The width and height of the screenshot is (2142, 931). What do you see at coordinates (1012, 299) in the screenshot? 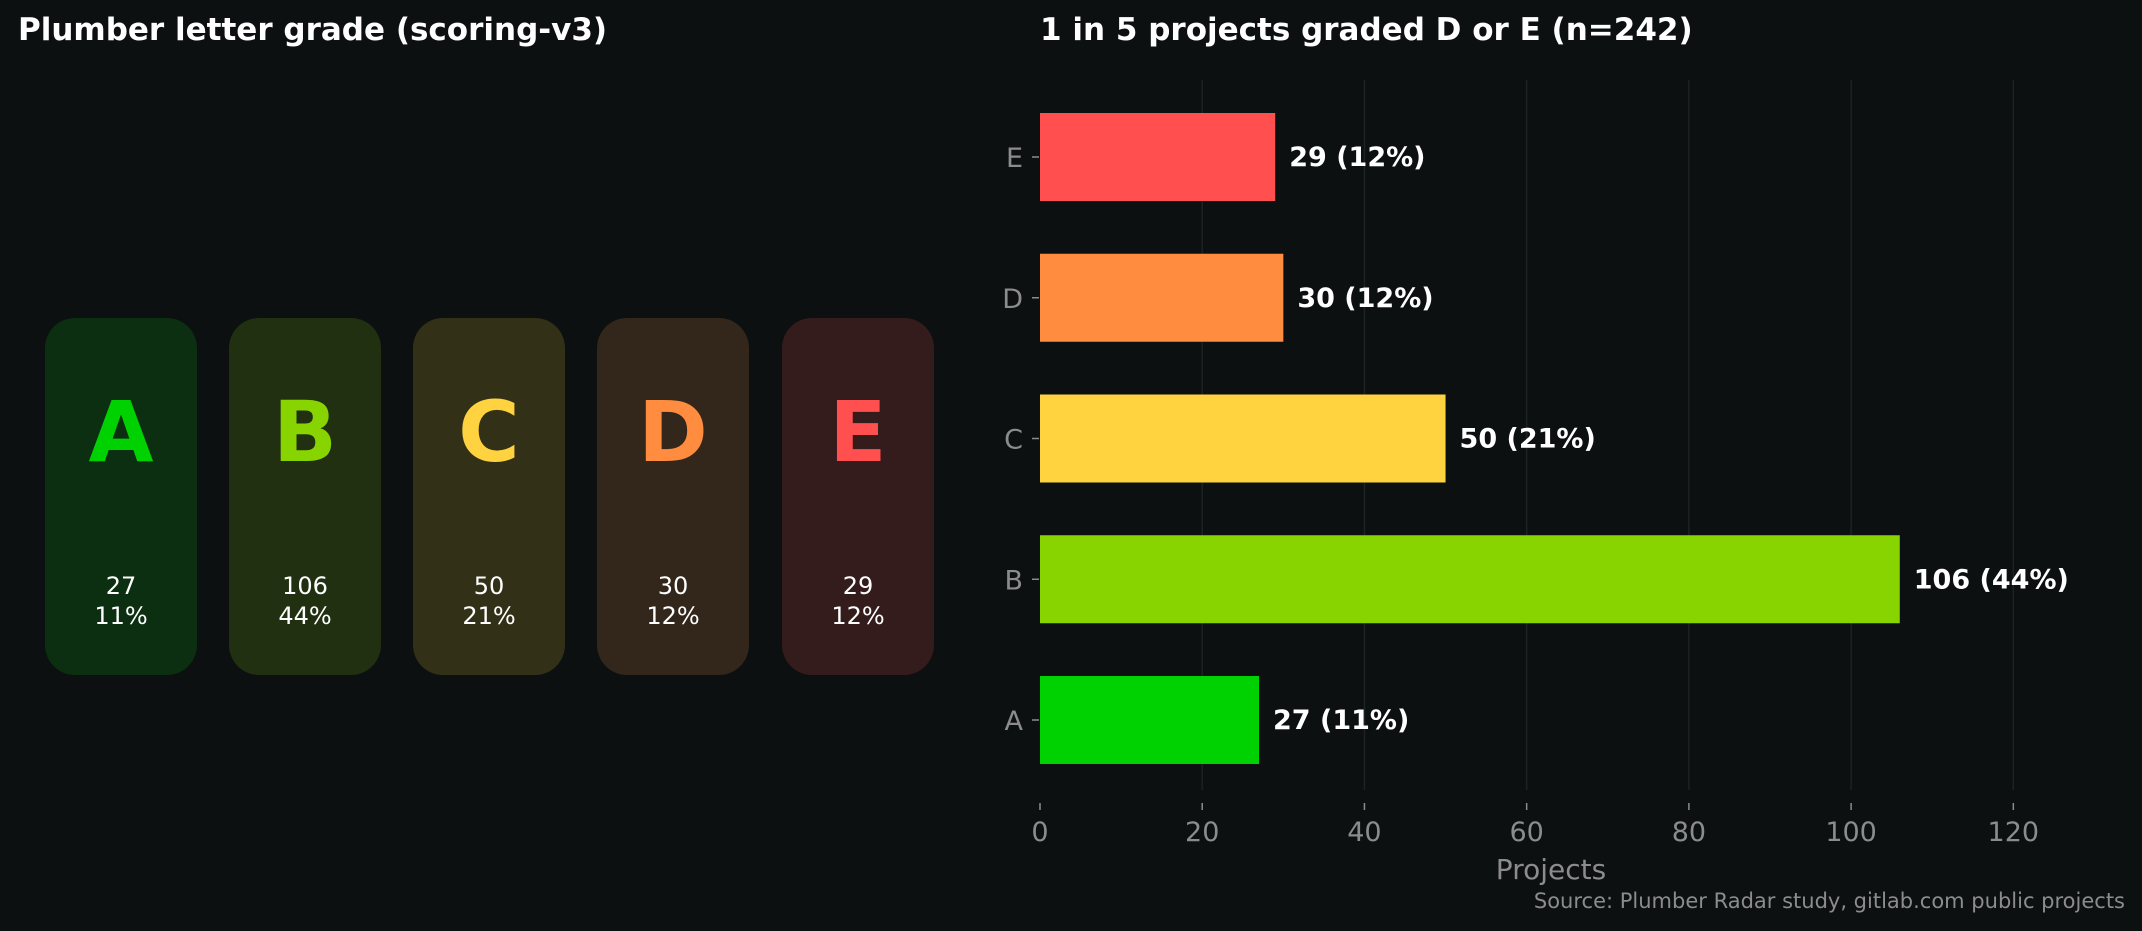
I see `y-tick-label: D` at bounding box center [1012, 299].